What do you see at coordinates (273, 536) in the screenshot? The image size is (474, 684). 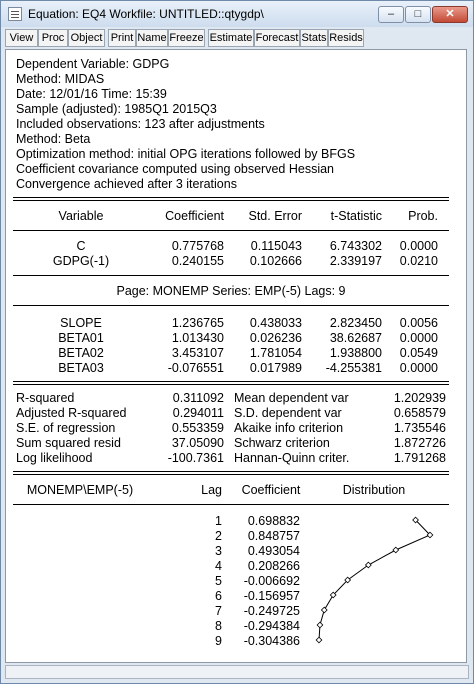 I see `lag-coefficient: 0.848757` at bounding box center [273, 536].